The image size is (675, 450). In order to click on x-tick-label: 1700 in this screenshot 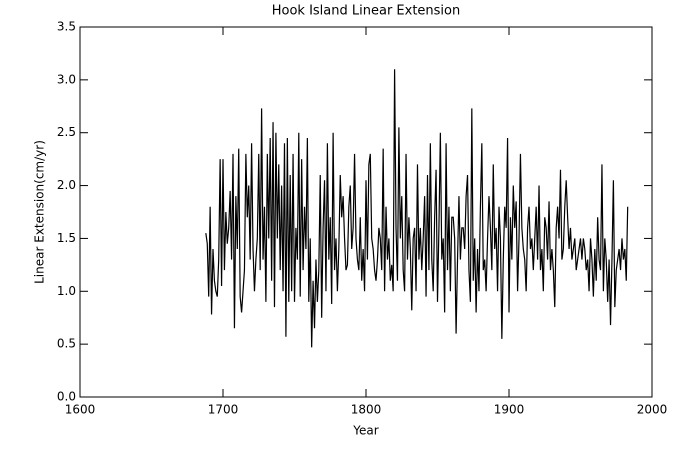, I will do `click(223, 410)`.